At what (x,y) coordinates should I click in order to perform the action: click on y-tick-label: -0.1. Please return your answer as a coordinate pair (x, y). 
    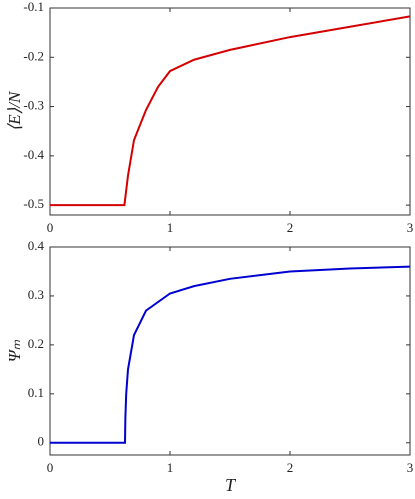
    Looking at the image, I should click on (33, 7).